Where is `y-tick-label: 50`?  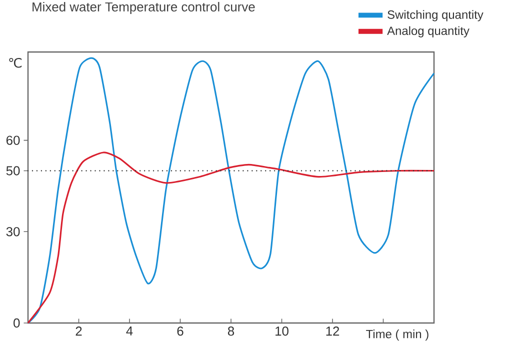
y-tick-label: 50 is located at coordinates (13, 171).